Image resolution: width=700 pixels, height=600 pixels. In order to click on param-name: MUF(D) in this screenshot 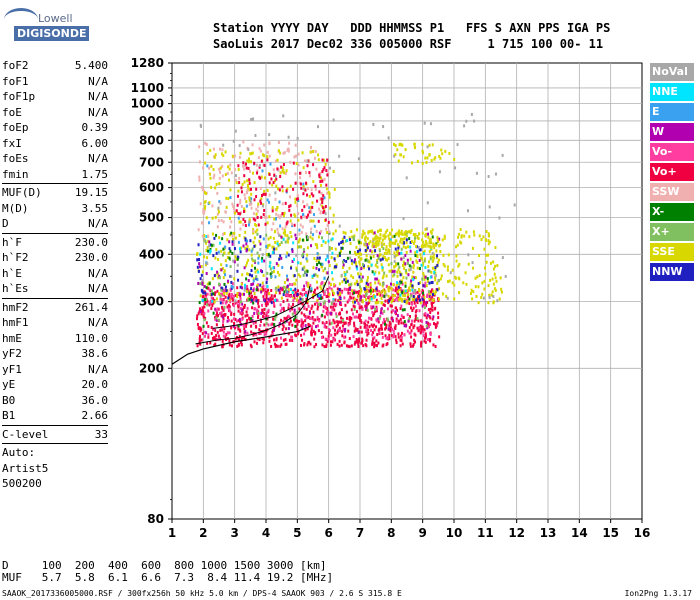, I will do `click(22, 192)`.